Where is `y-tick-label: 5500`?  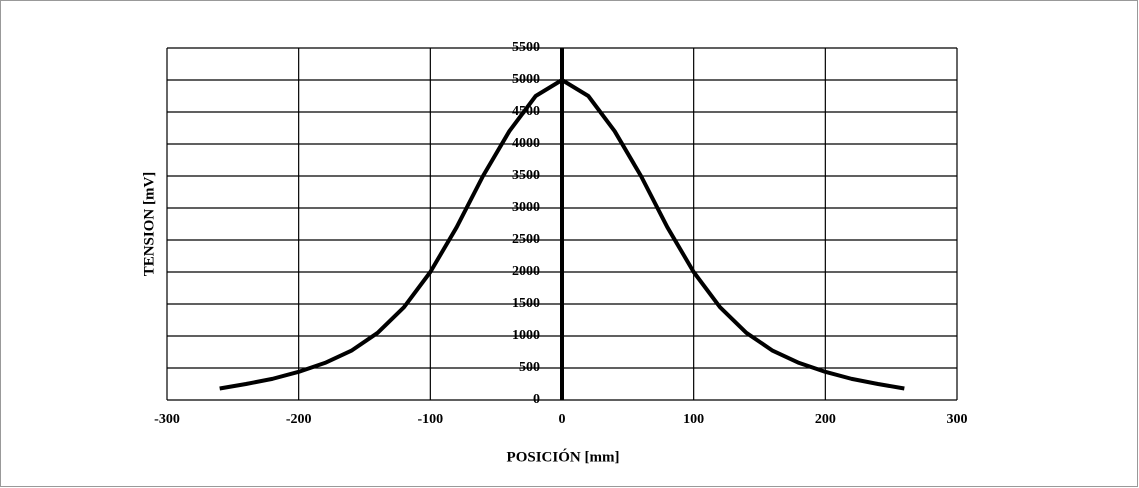
y-tick-label: 5500 is located at coordinates (526, 47).